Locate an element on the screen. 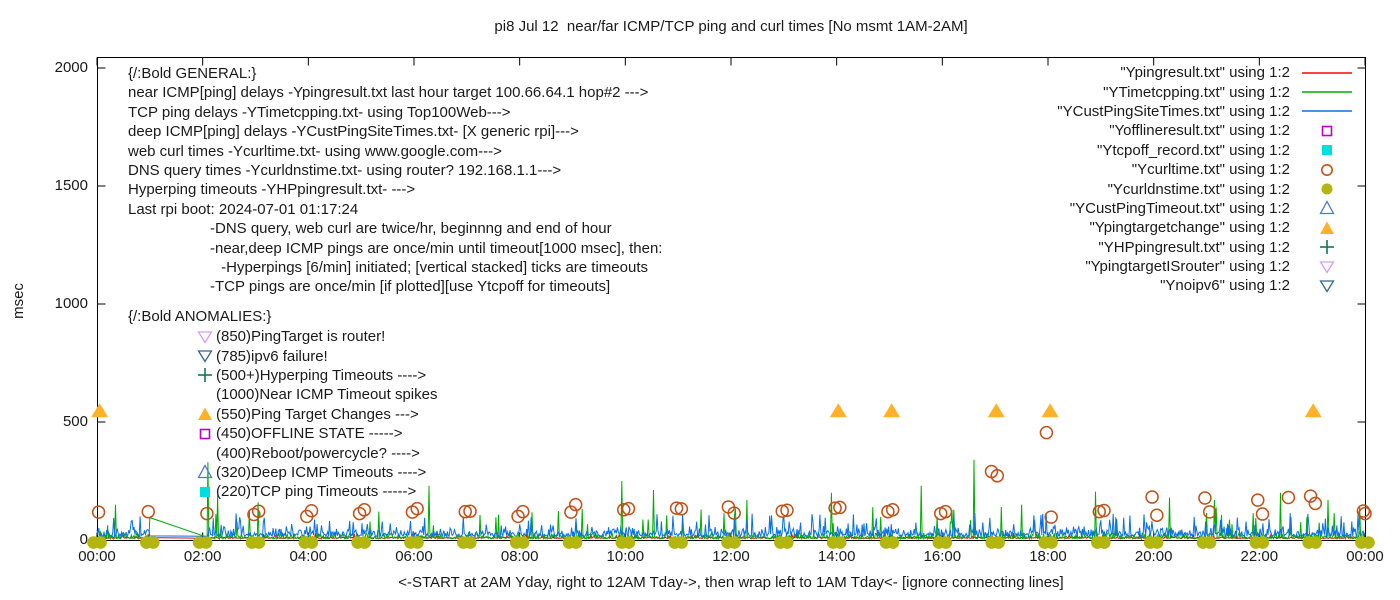 This screenshot has height=600, width=1400. anomaly-item: (785)ipv6 failure! is located at coordinates (316, 355).